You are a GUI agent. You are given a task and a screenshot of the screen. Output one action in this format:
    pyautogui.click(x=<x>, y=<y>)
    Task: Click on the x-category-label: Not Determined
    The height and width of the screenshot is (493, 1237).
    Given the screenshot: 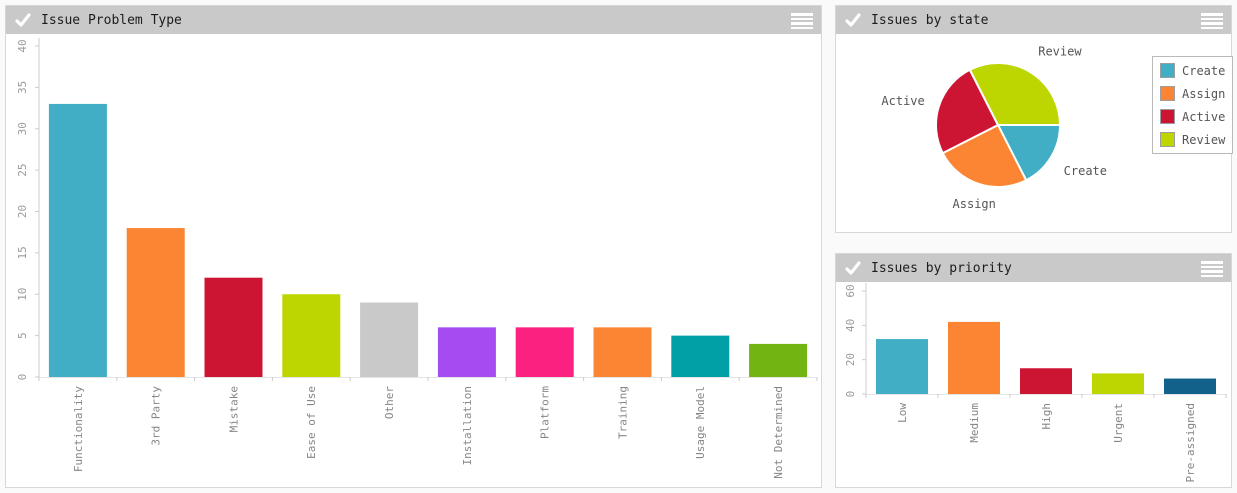 What is the action you would take?
    pyautogui.click(x=778, y=432)
    